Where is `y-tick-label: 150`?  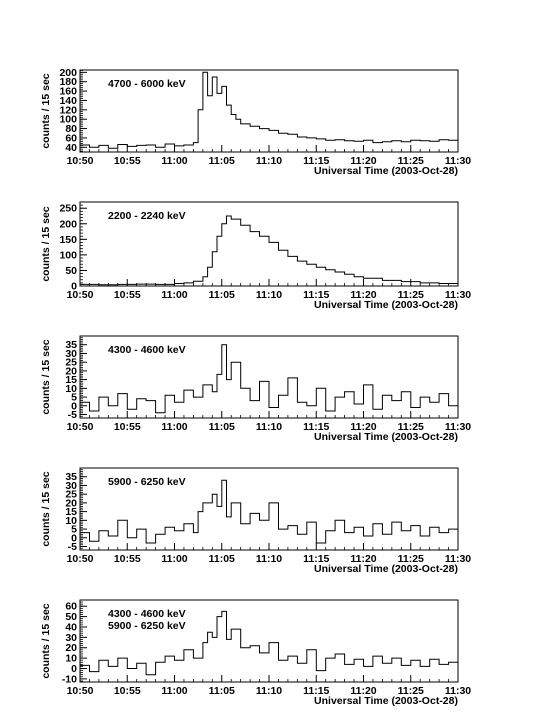 y-tick-label: 150 is located at coordinates (68, 240).